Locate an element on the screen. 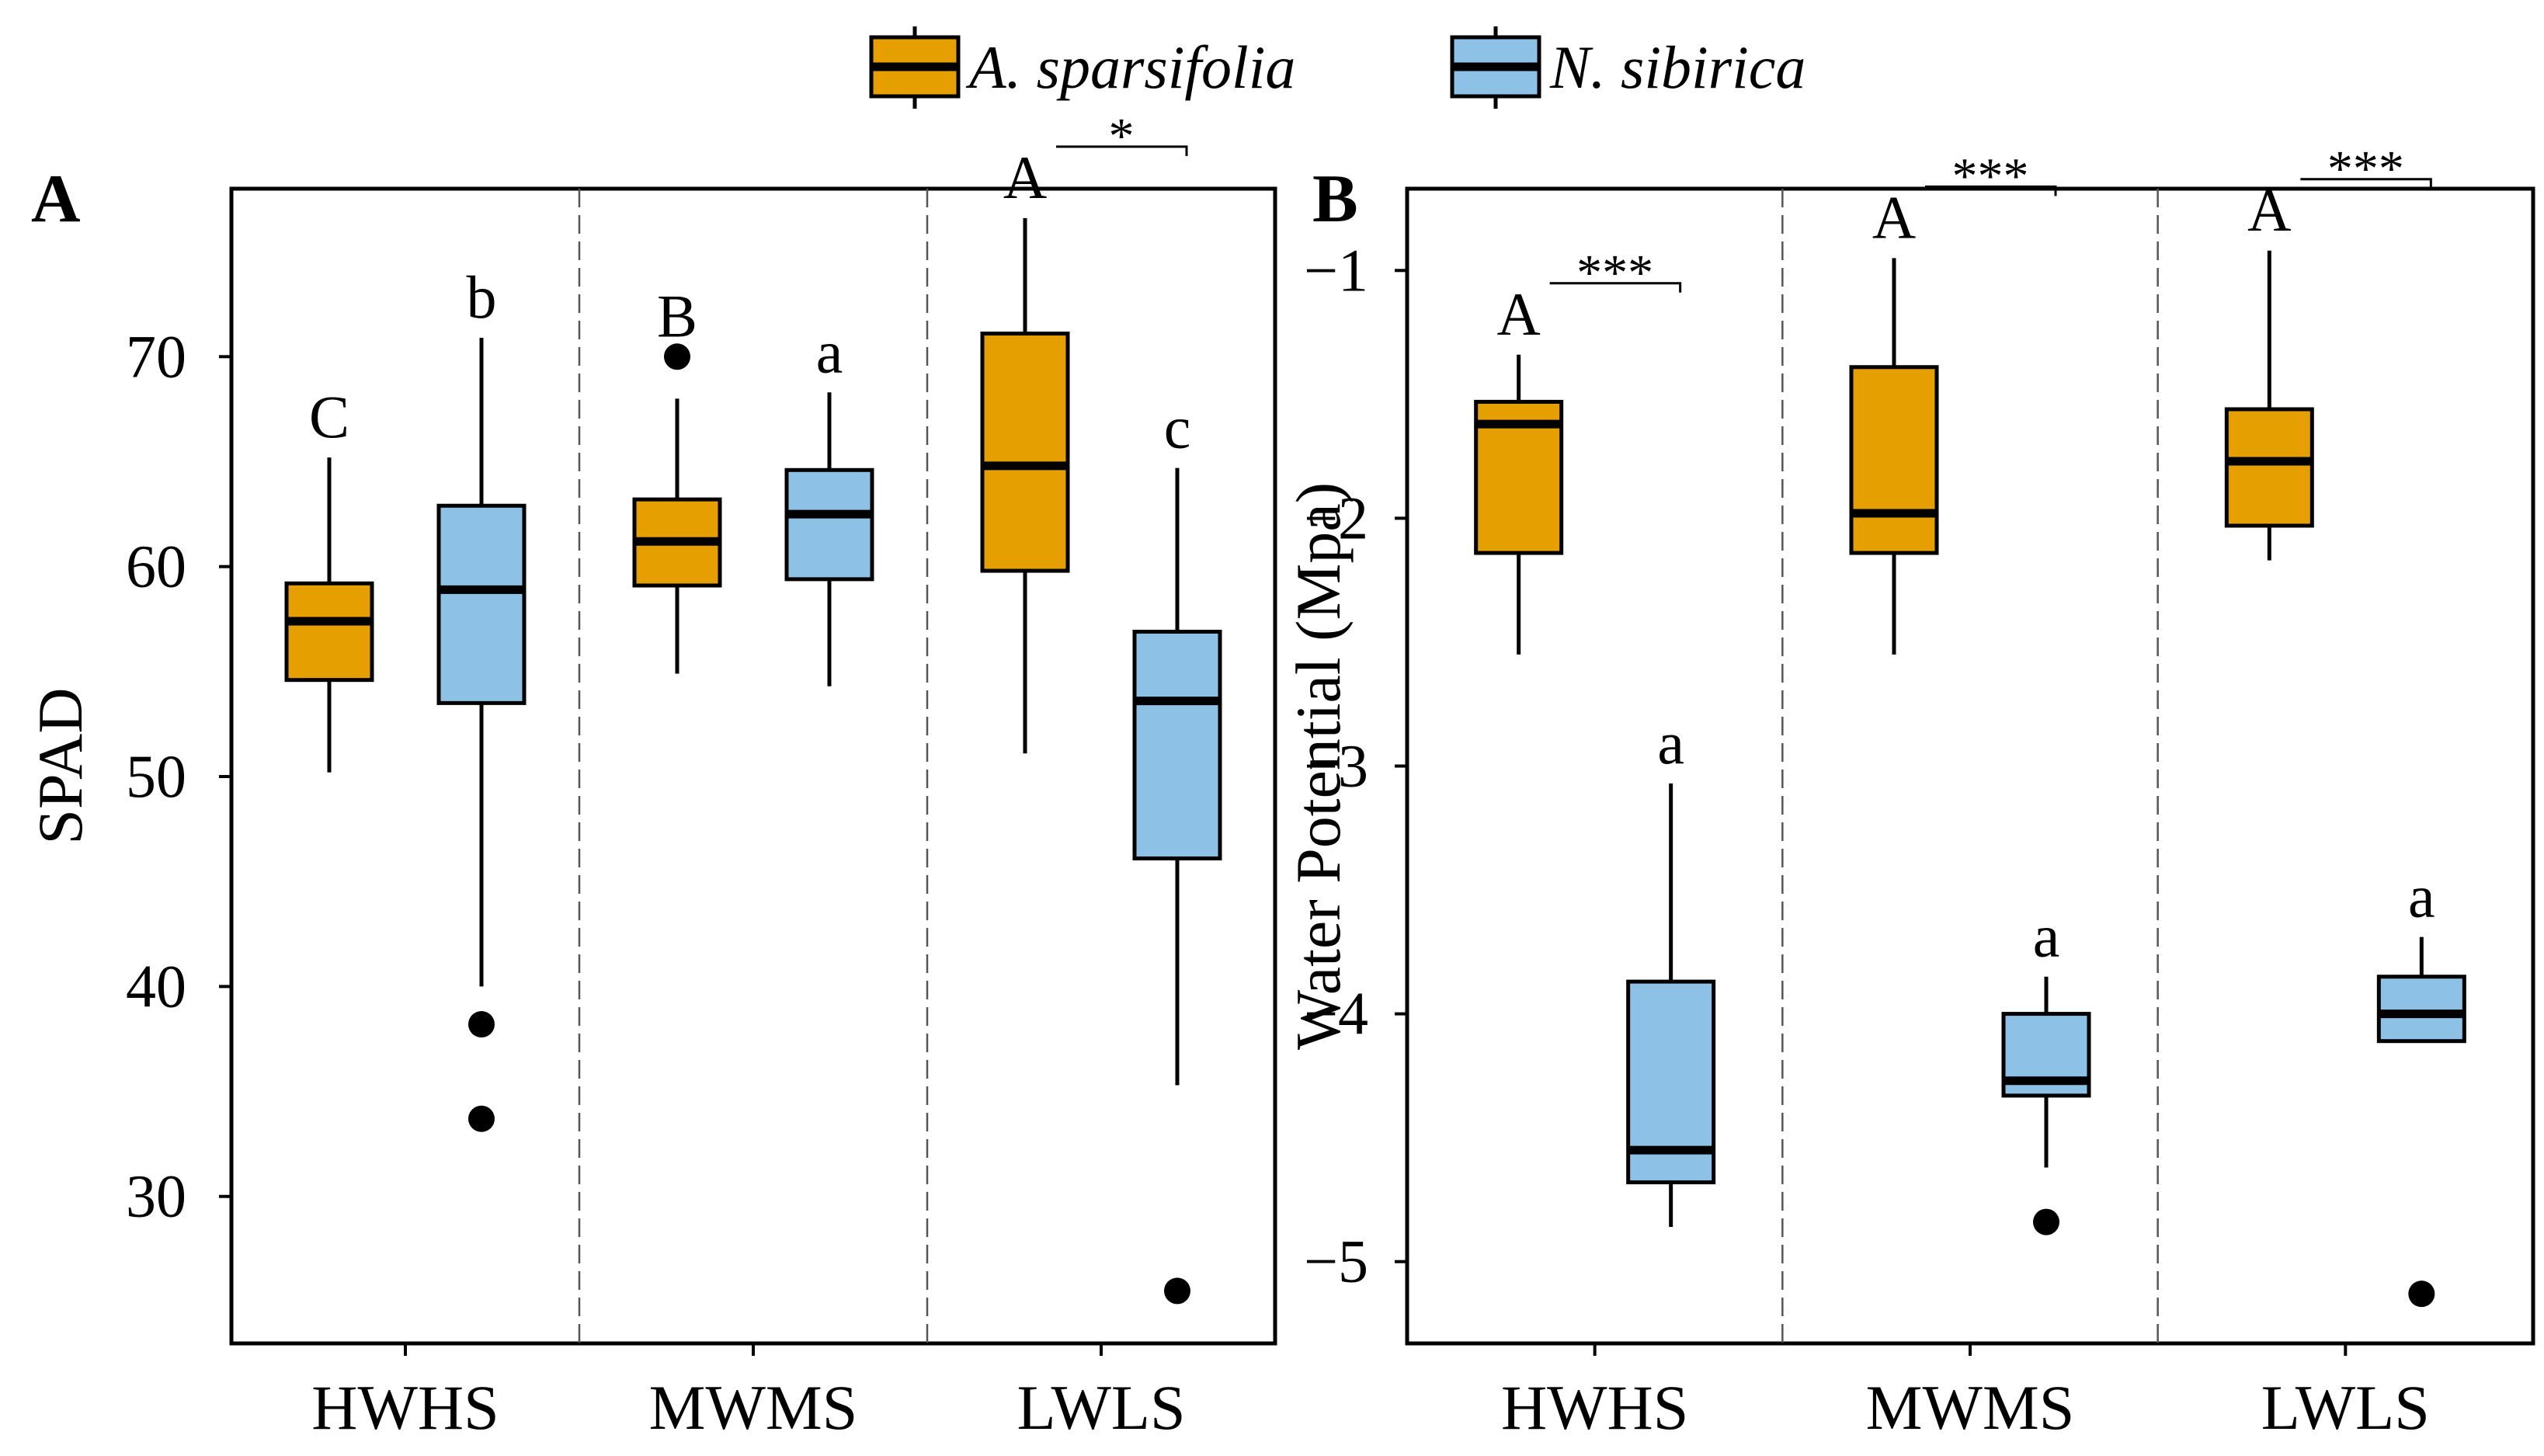  y-tick-label: −1 is located at coordinates (1336, 270).